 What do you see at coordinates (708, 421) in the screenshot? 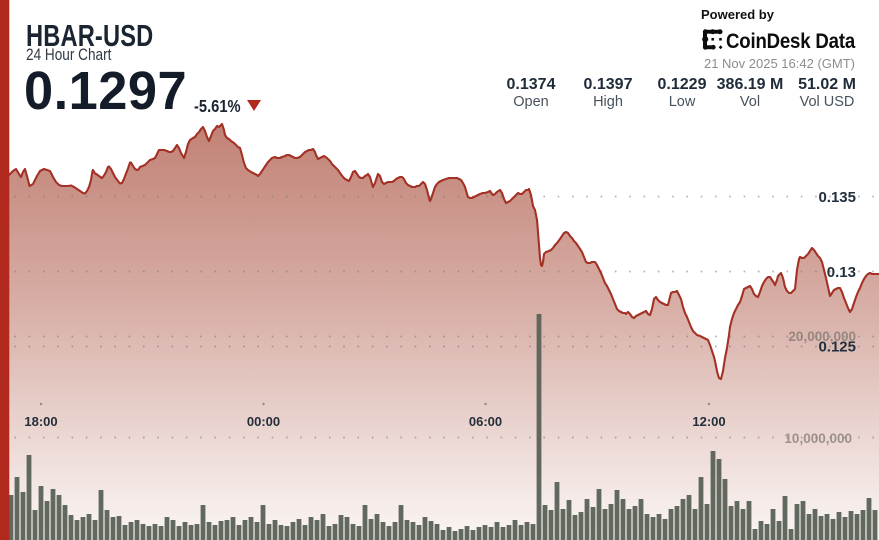
I see `svg-text: 12:00` at bounding box center [708, 421].